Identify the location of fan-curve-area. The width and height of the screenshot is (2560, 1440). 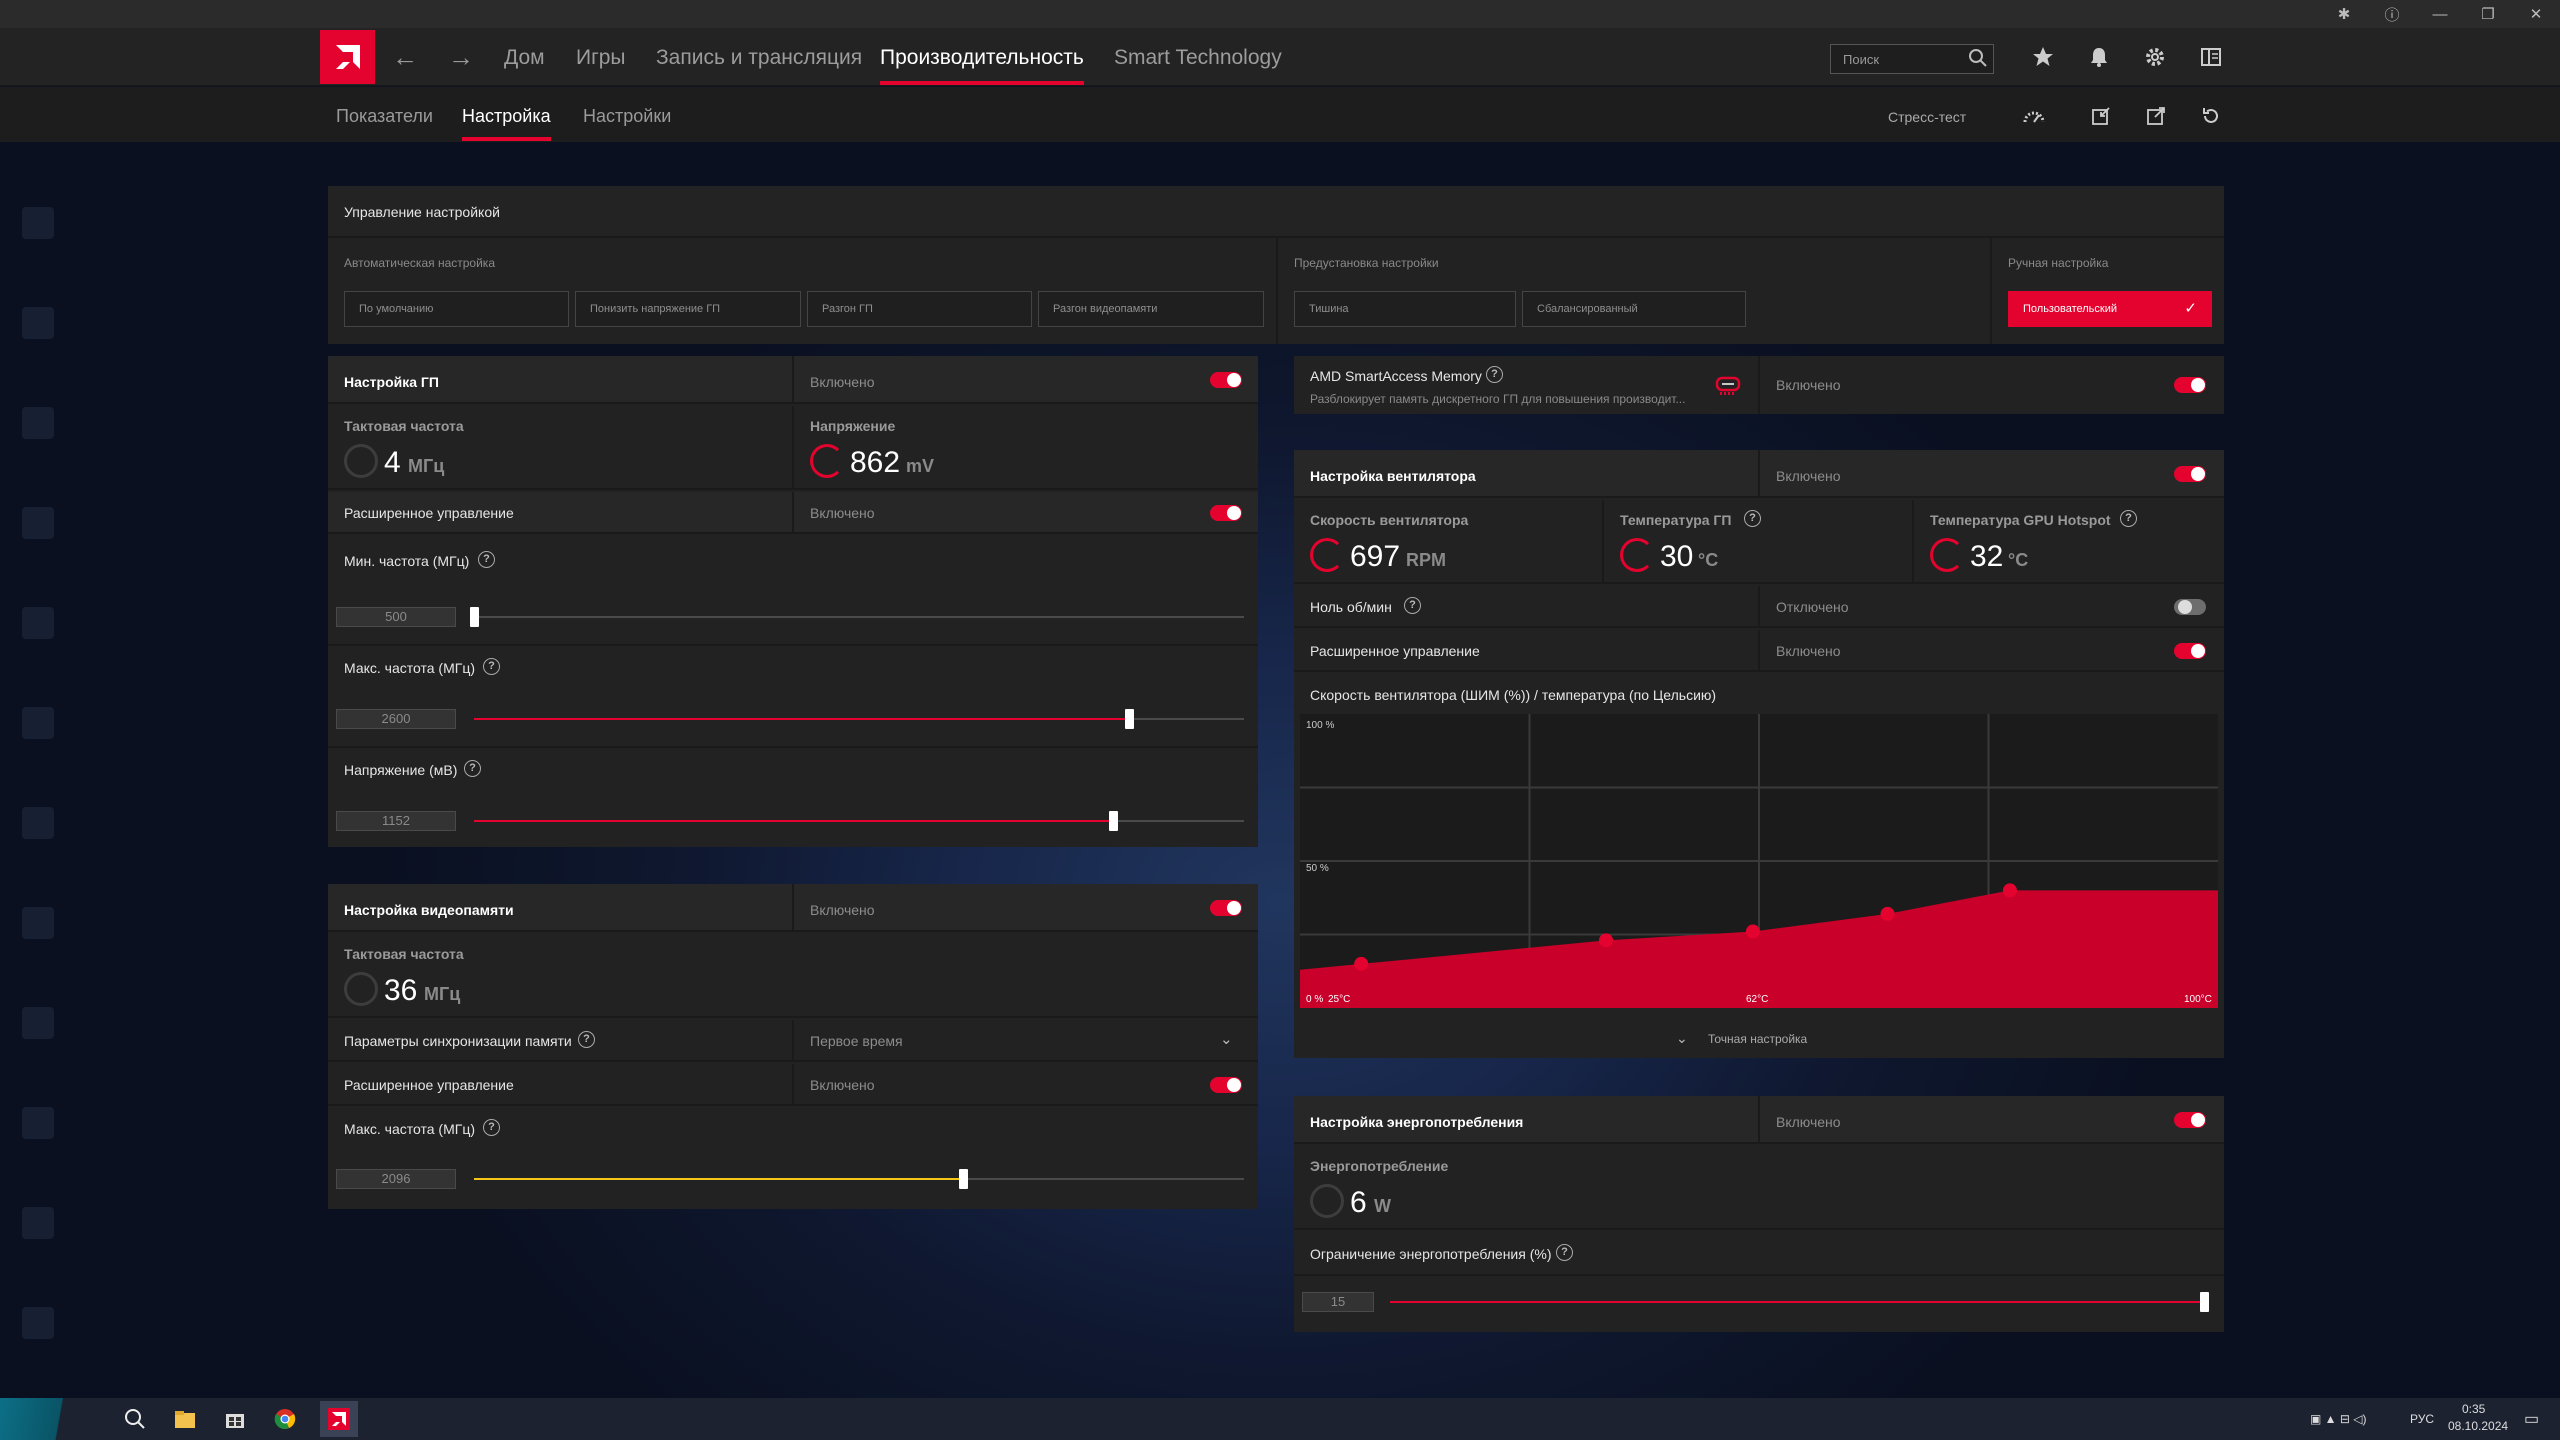
(1759, 949).